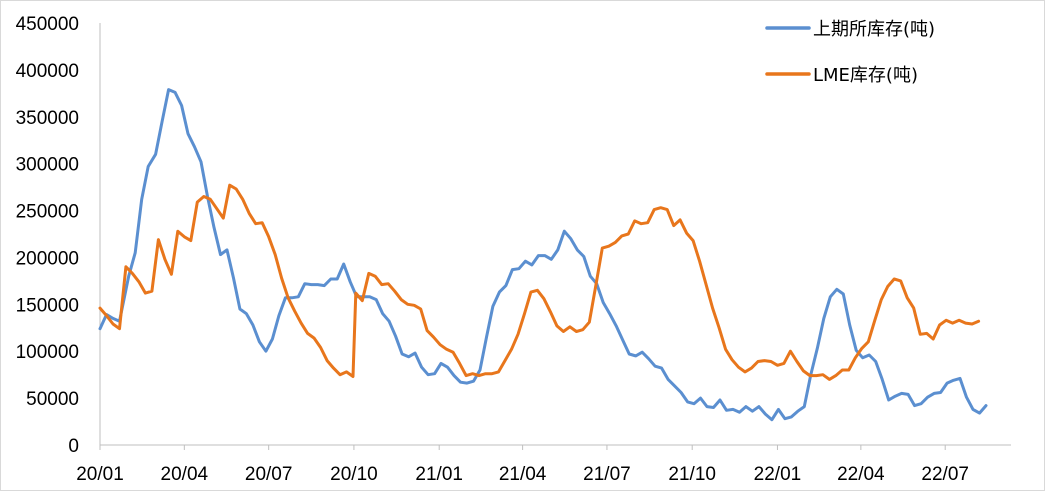  What do you see at coordinates (47, 118) in the screenshot?
I see `y-tick-label: 350000` at bounding box center [47, 118].